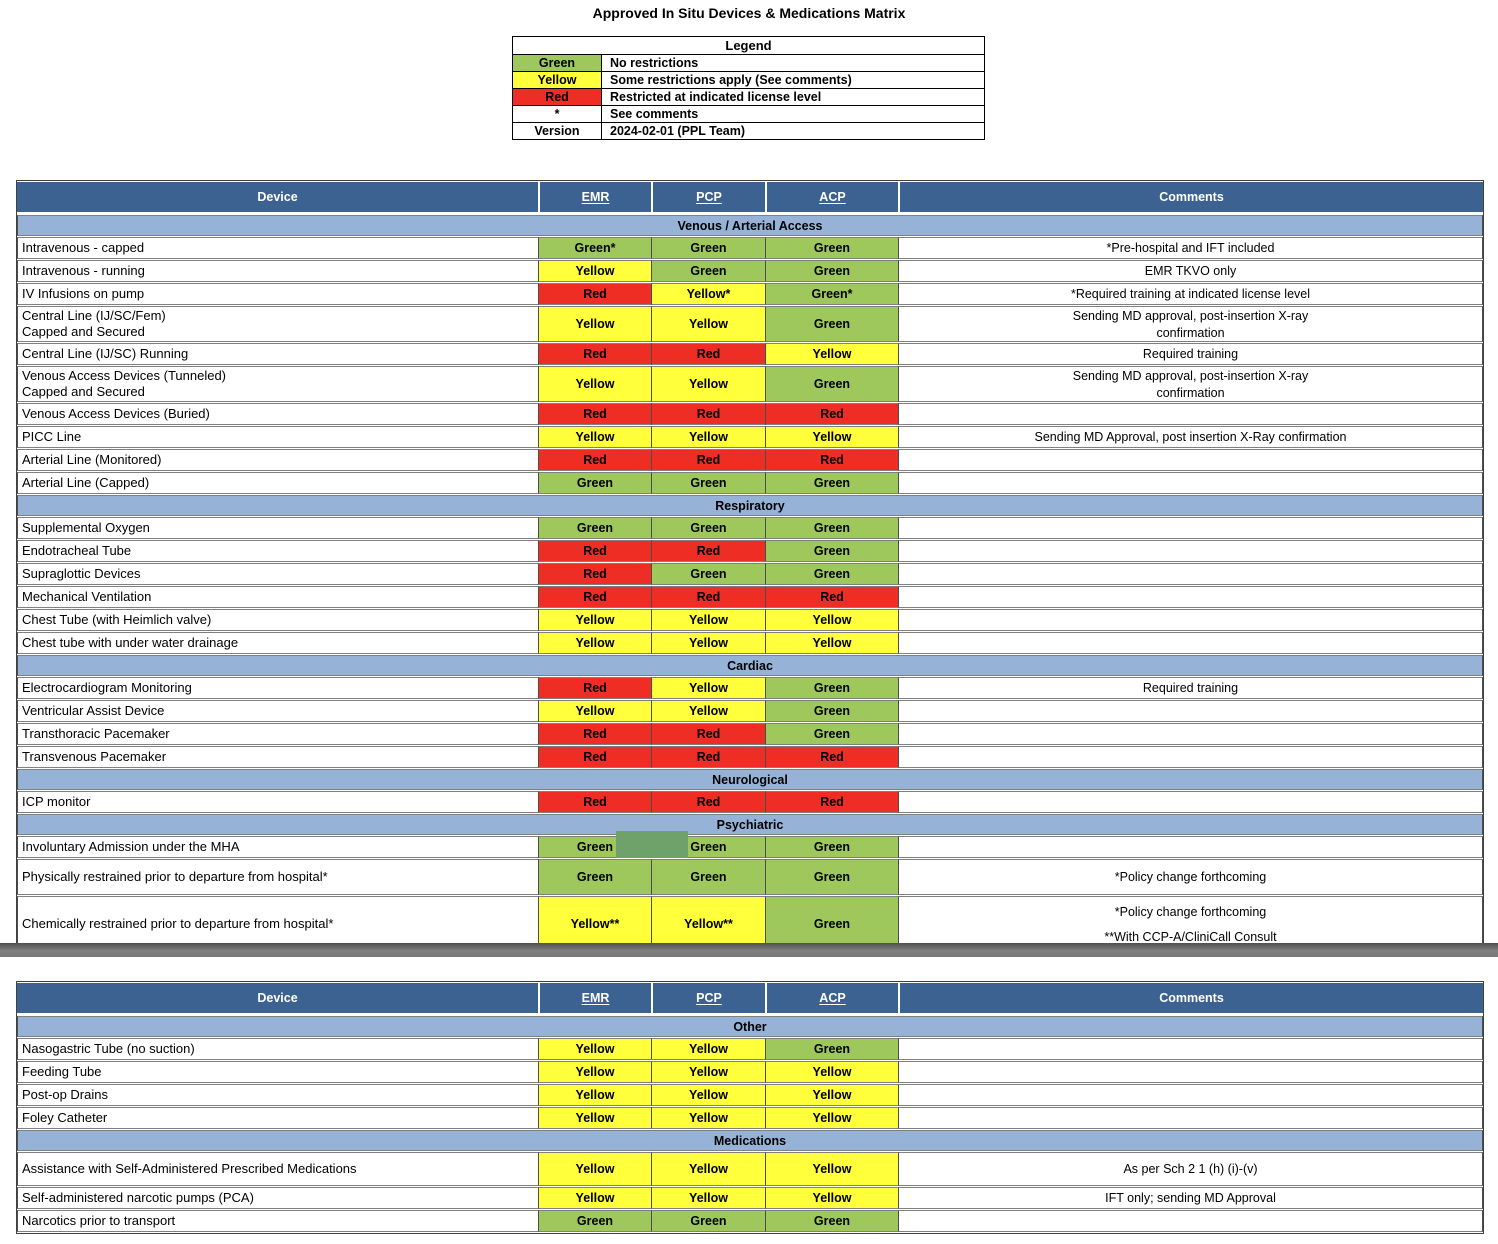 Image resolution: width=1498 pixels, height=1244 pixels. What do you see at coordinates (124, 375) in the screenshot?
I see `text-line: Venous Access Devices (Tunneled)` at bounding box center [124, 375].